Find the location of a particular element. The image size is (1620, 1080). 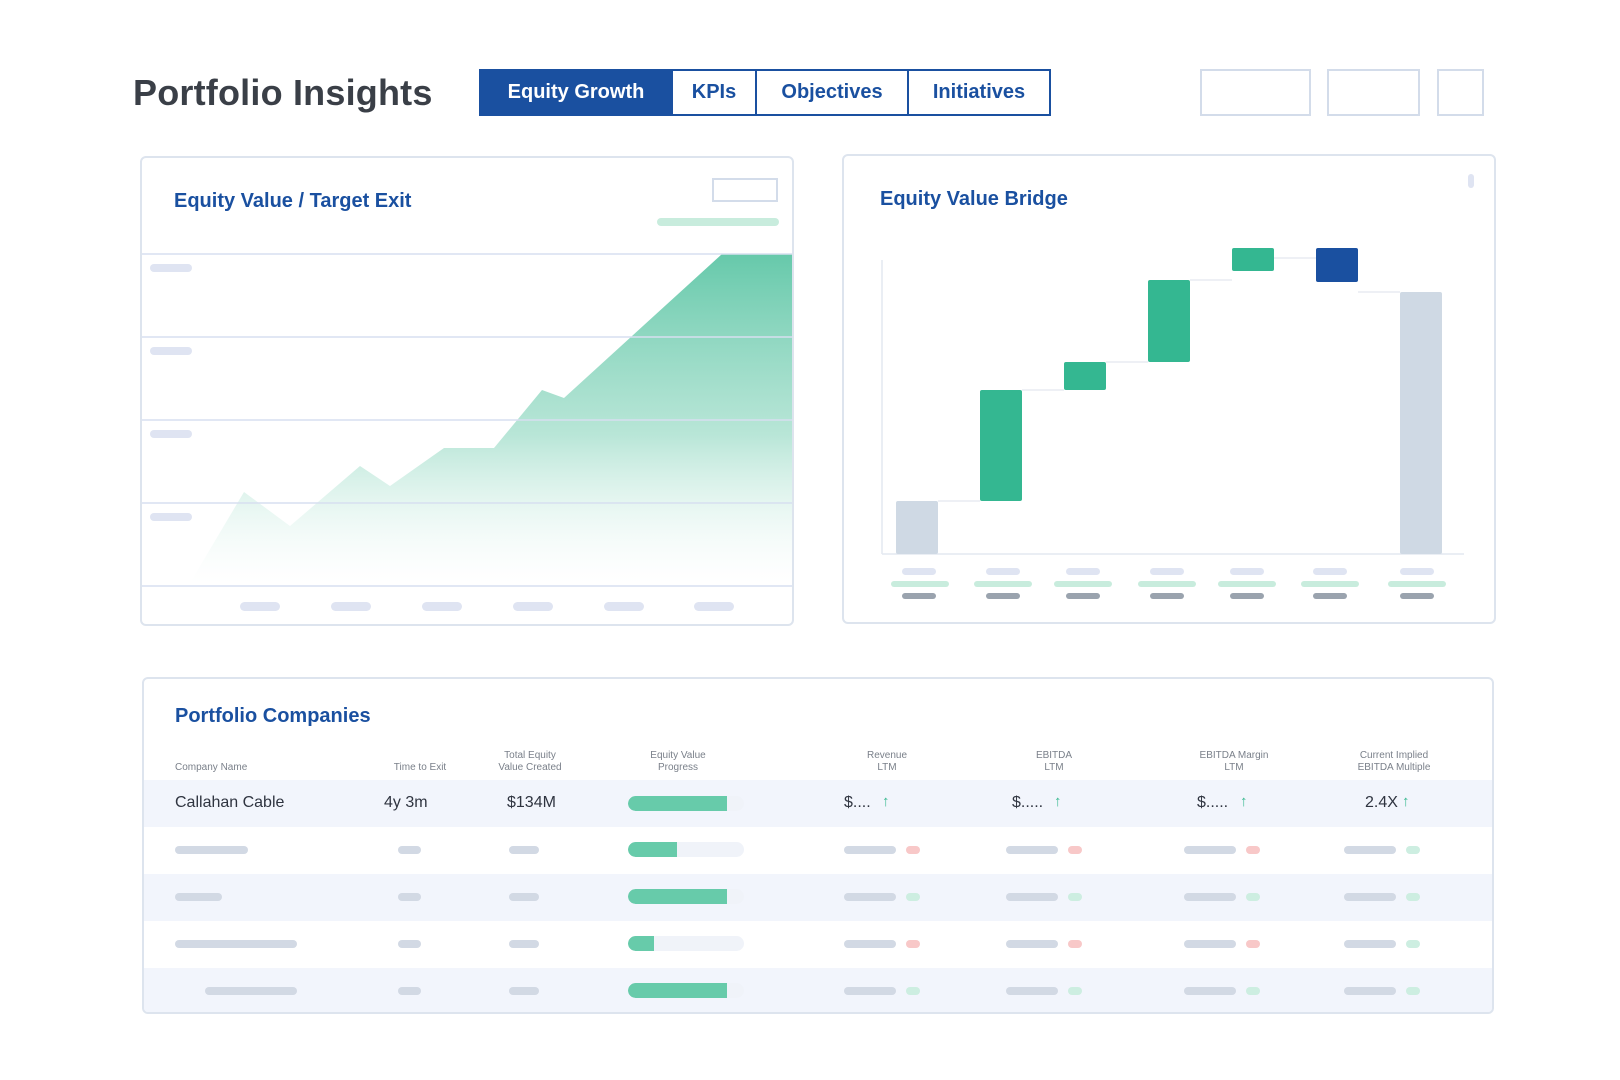

scroll-indicator is located at coordinates (1471, 181).